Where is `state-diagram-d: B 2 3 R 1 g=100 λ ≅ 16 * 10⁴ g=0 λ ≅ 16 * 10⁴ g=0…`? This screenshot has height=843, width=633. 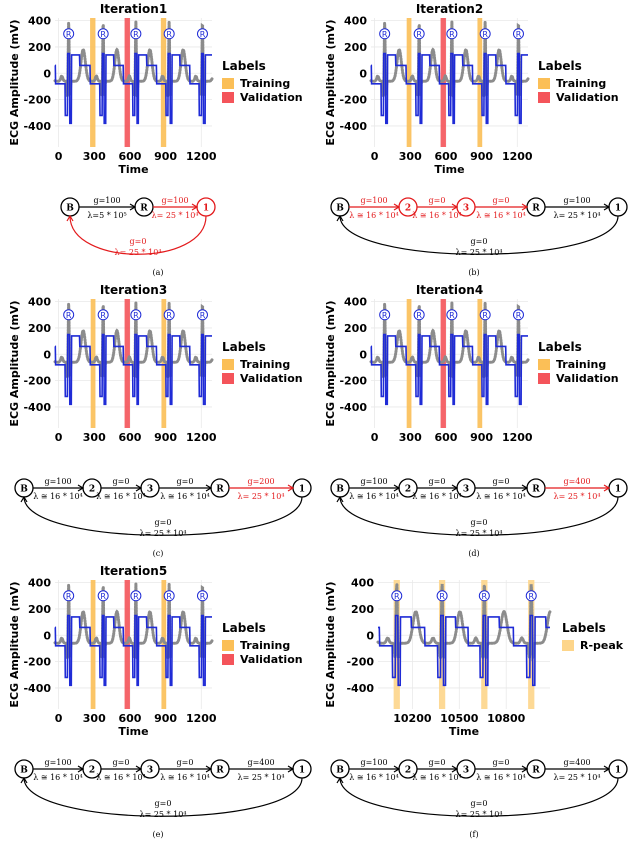 state-diagram-d: B 2 3 R 1 g=100 λ ≅ 16 * 10⁴ g=0 λ ≅ 16 * 10⁴ g=0… is located at coordinates (479, 507).